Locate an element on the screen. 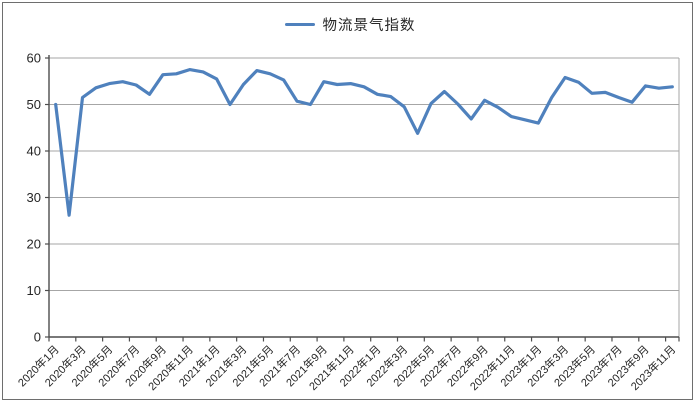 The width and height of the screenshot is (700, 408). y-tick-label: 50 is located at coordinates (34, 104).